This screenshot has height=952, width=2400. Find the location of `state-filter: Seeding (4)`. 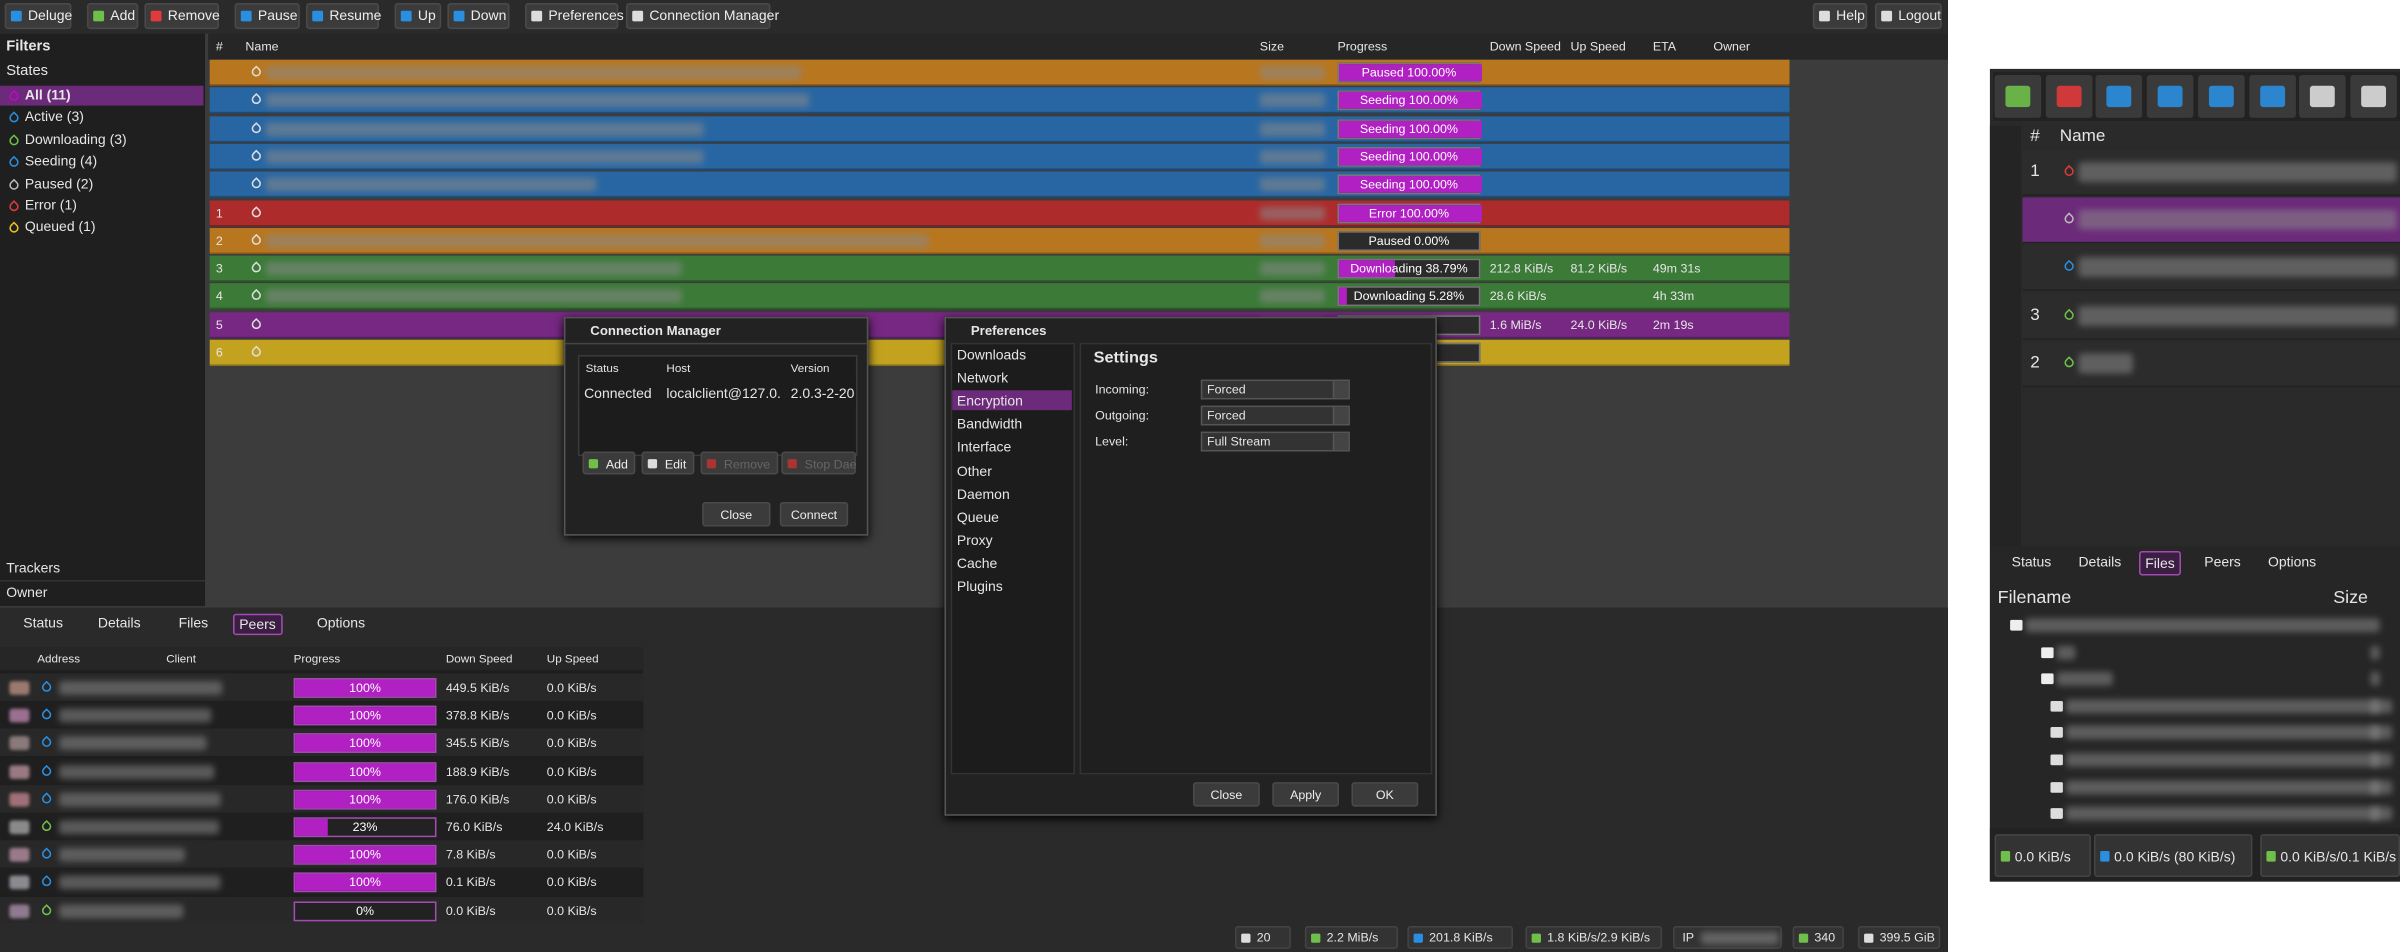

state-filter: Seeding (4) is located at coordinates (61, 161).